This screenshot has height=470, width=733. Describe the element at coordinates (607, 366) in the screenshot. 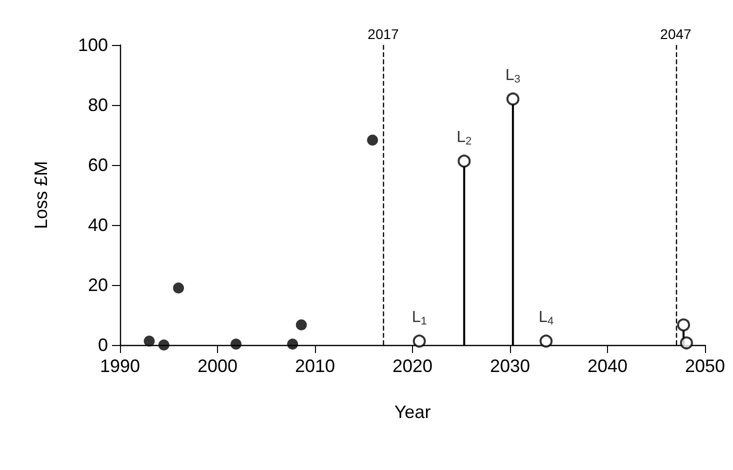

I see `x-tick-label: 2040` at that location.